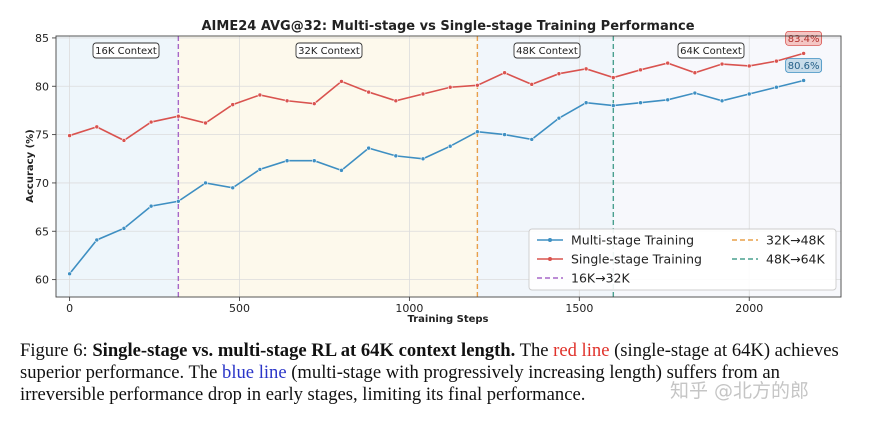 Image resolution: width=874 pixels, height=427 pixels. What do you see at coordinates (69, 308) in the screenshot?
I see `x-tick-label-0: 0` at bounding box center [69, 308].